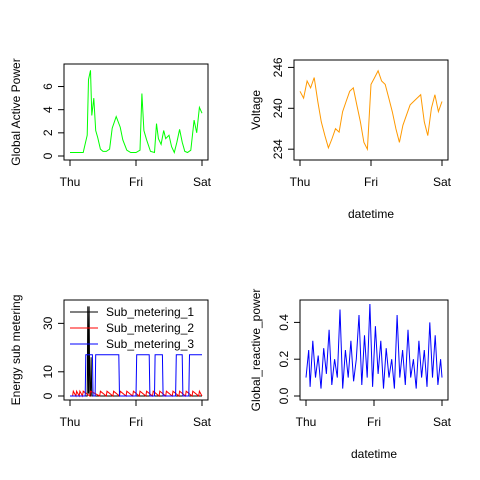 The image size is (480, 480). What do you see at coordinates (48, 86) in the screenshot?
I see `y-tick-label: 6` at bounding box center [48, 86].